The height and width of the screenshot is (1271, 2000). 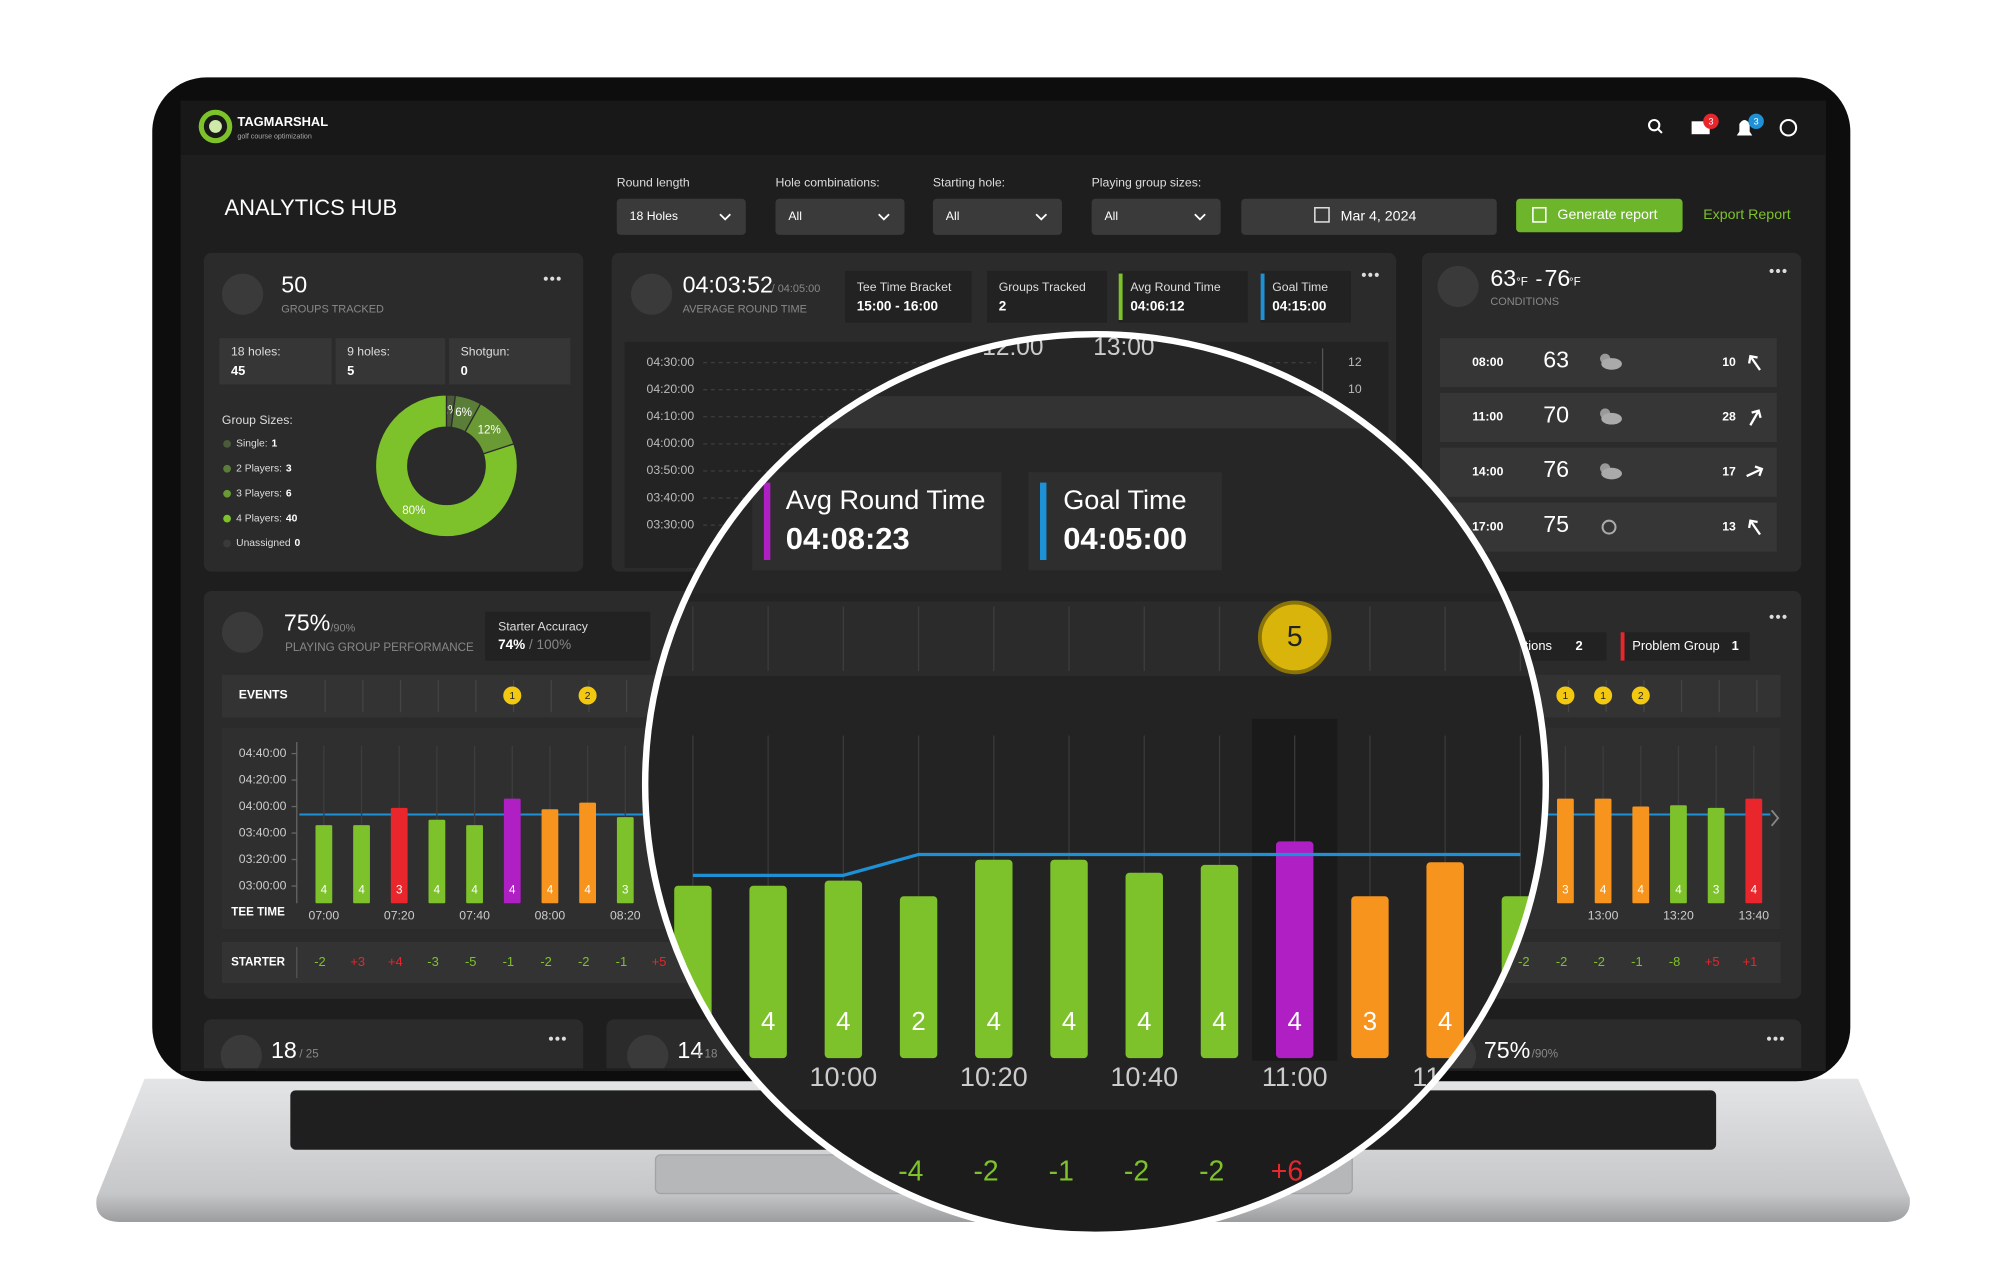 I want to click on stat-label: Groups Tracked, so click(x=1042, y=287).